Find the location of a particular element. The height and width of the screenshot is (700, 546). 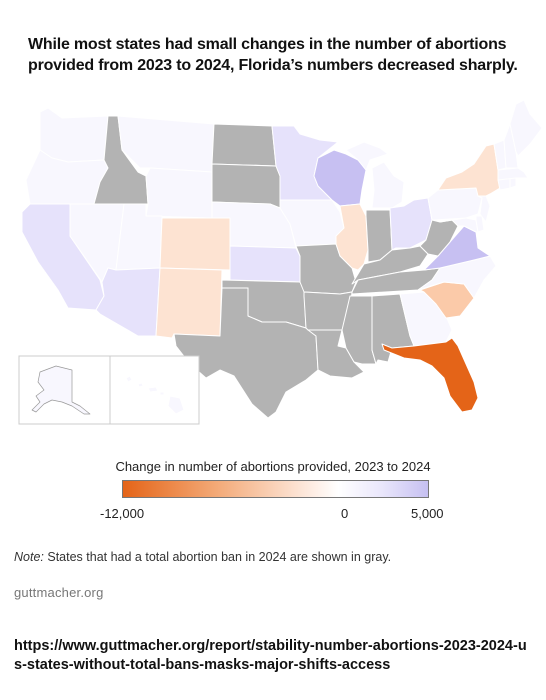

state-louisiana is located at coordinates (336, 354).